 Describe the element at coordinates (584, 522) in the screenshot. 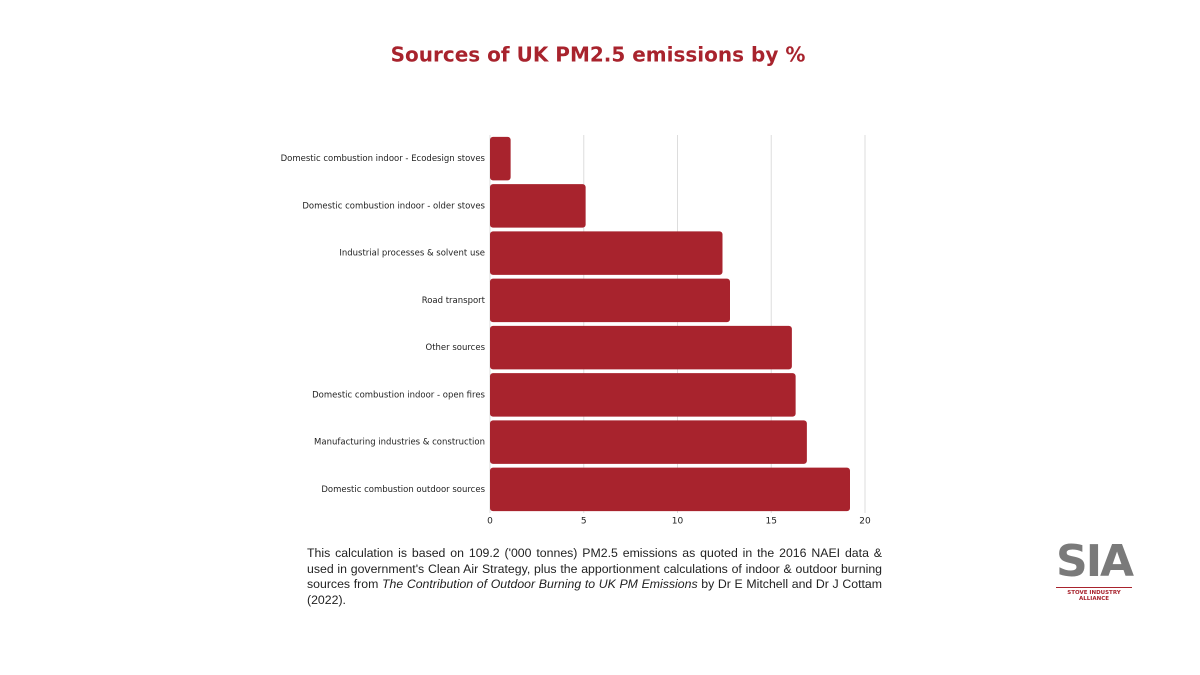

I see `x-tick-label: 5` at that location.